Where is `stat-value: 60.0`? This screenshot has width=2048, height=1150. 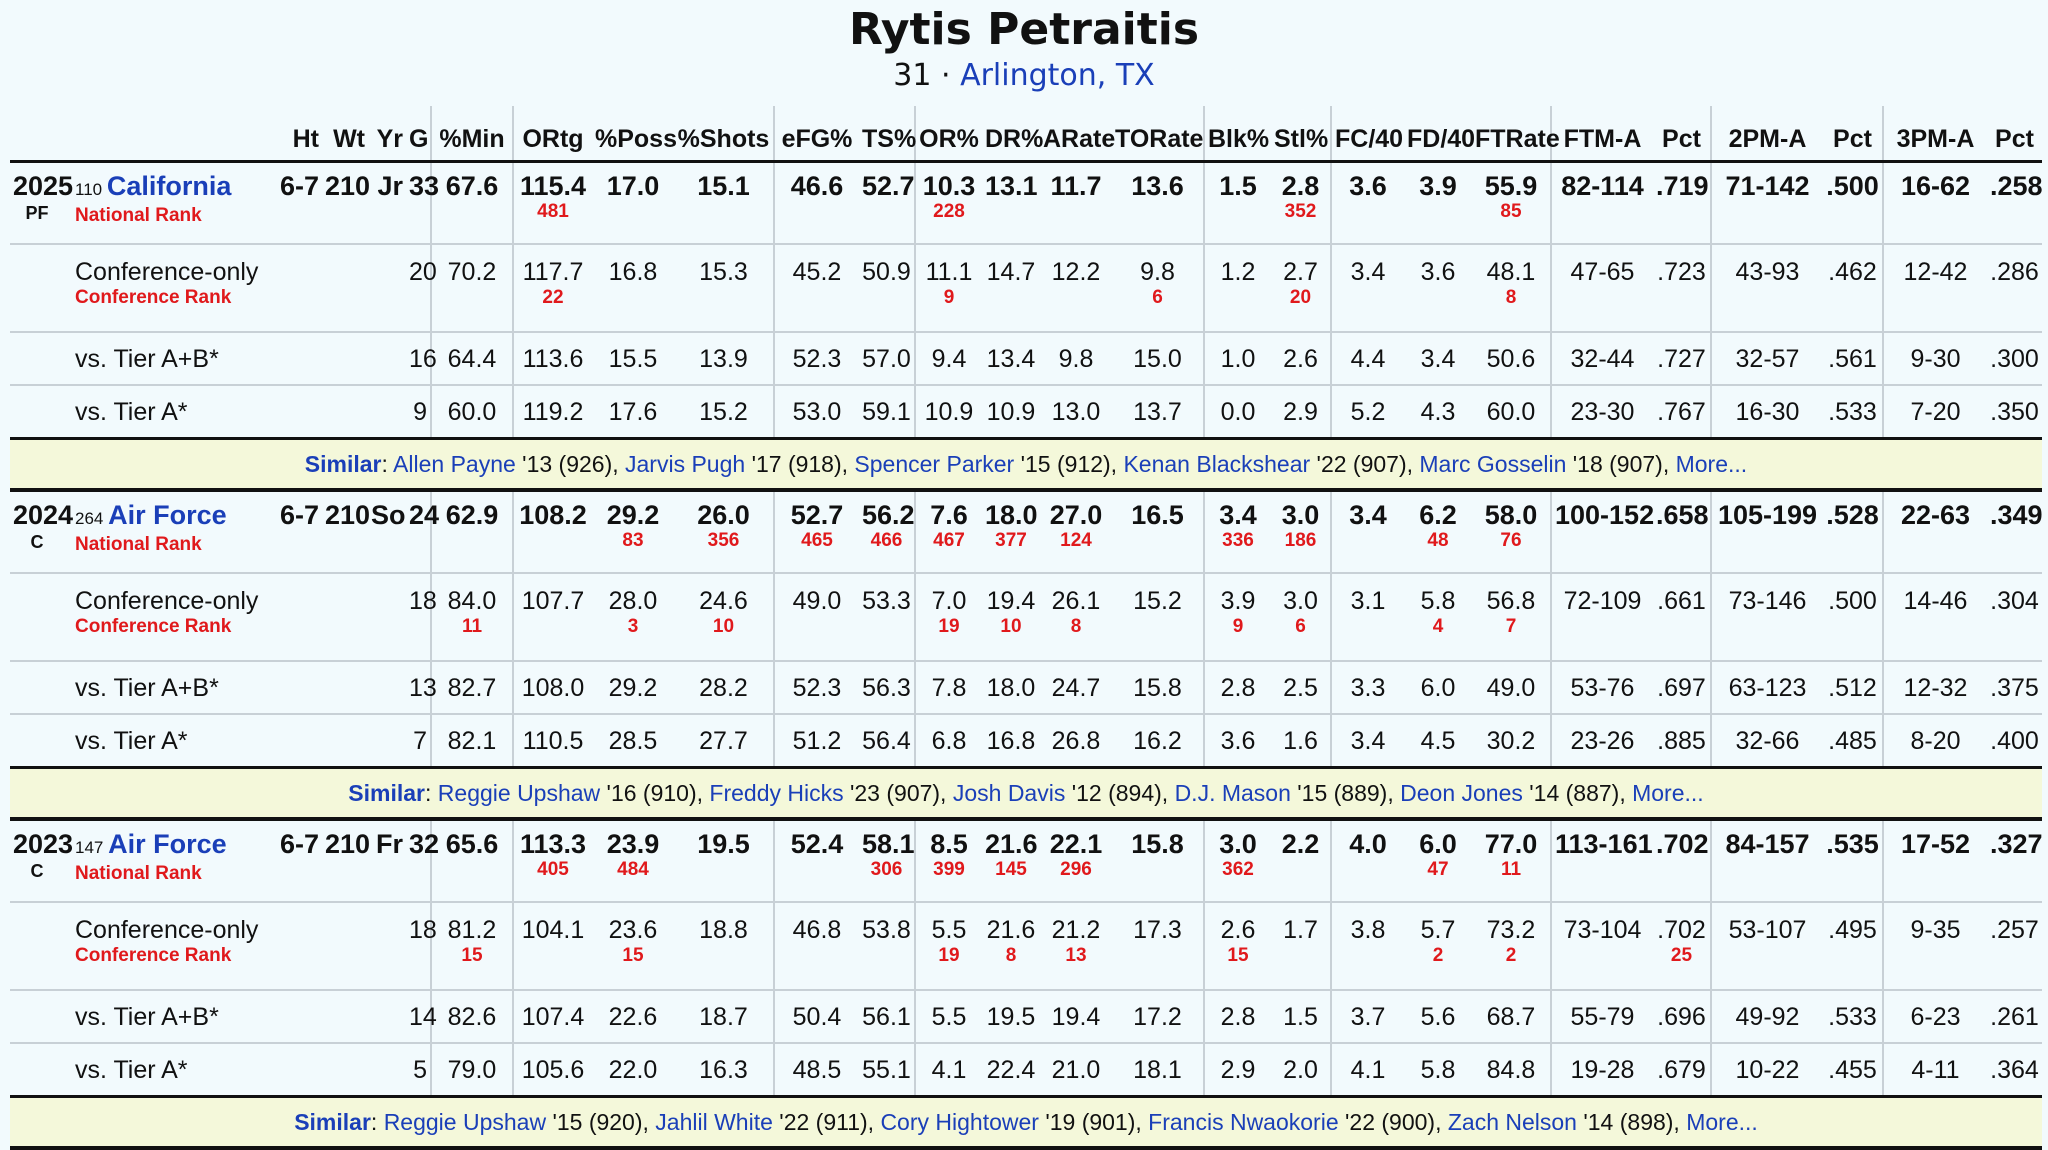 stat-value: 60.0 is located at coordinates (1511, 411).